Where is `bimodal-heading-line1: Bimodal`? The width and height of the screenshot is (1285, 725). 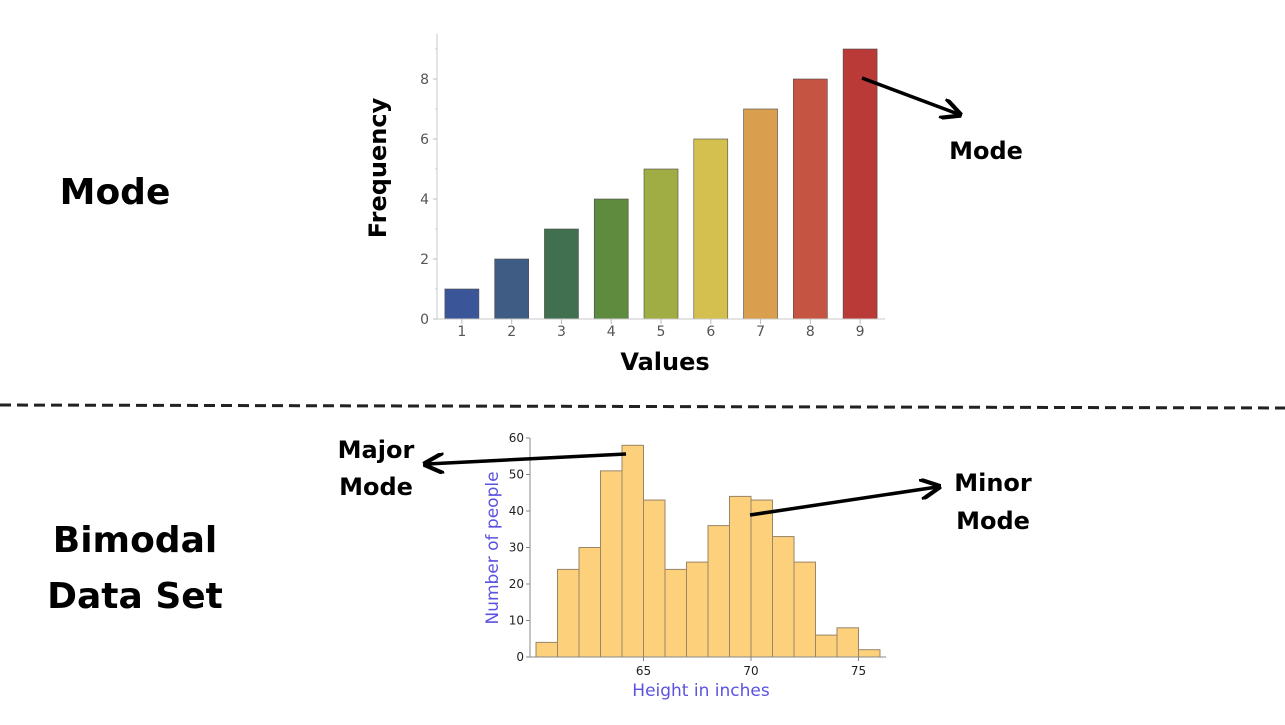
bimodal-heading-line1: Bimodal is located at coordinates (135, 540).